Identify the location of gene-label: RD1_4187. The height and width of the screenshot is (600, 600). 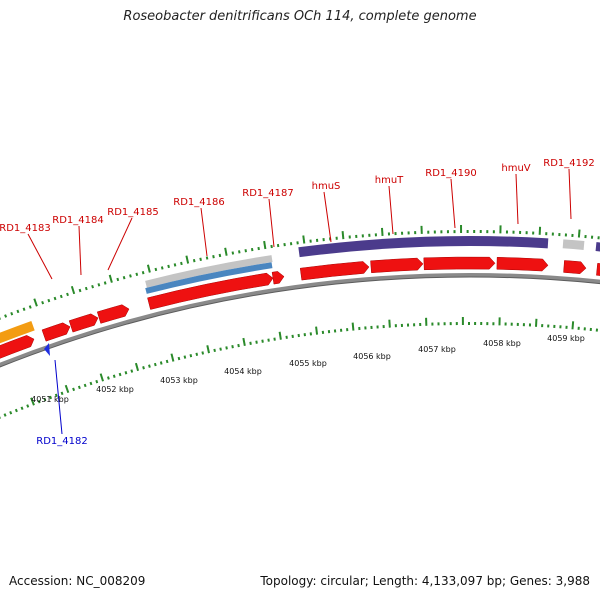
(267, 193).